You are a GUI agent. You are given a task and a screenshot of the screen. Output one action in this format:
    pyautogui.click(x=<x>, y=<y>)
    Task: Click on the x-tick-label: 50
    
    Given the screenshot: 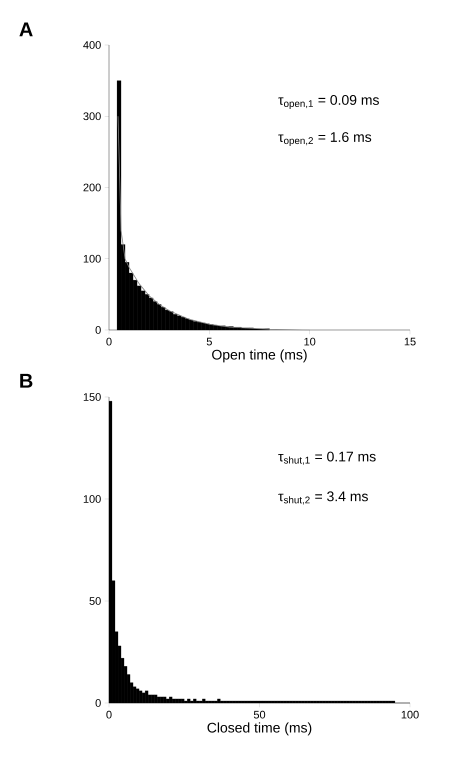 What is the action you would take?
    pyautogui.click(x=260, y=714)
    